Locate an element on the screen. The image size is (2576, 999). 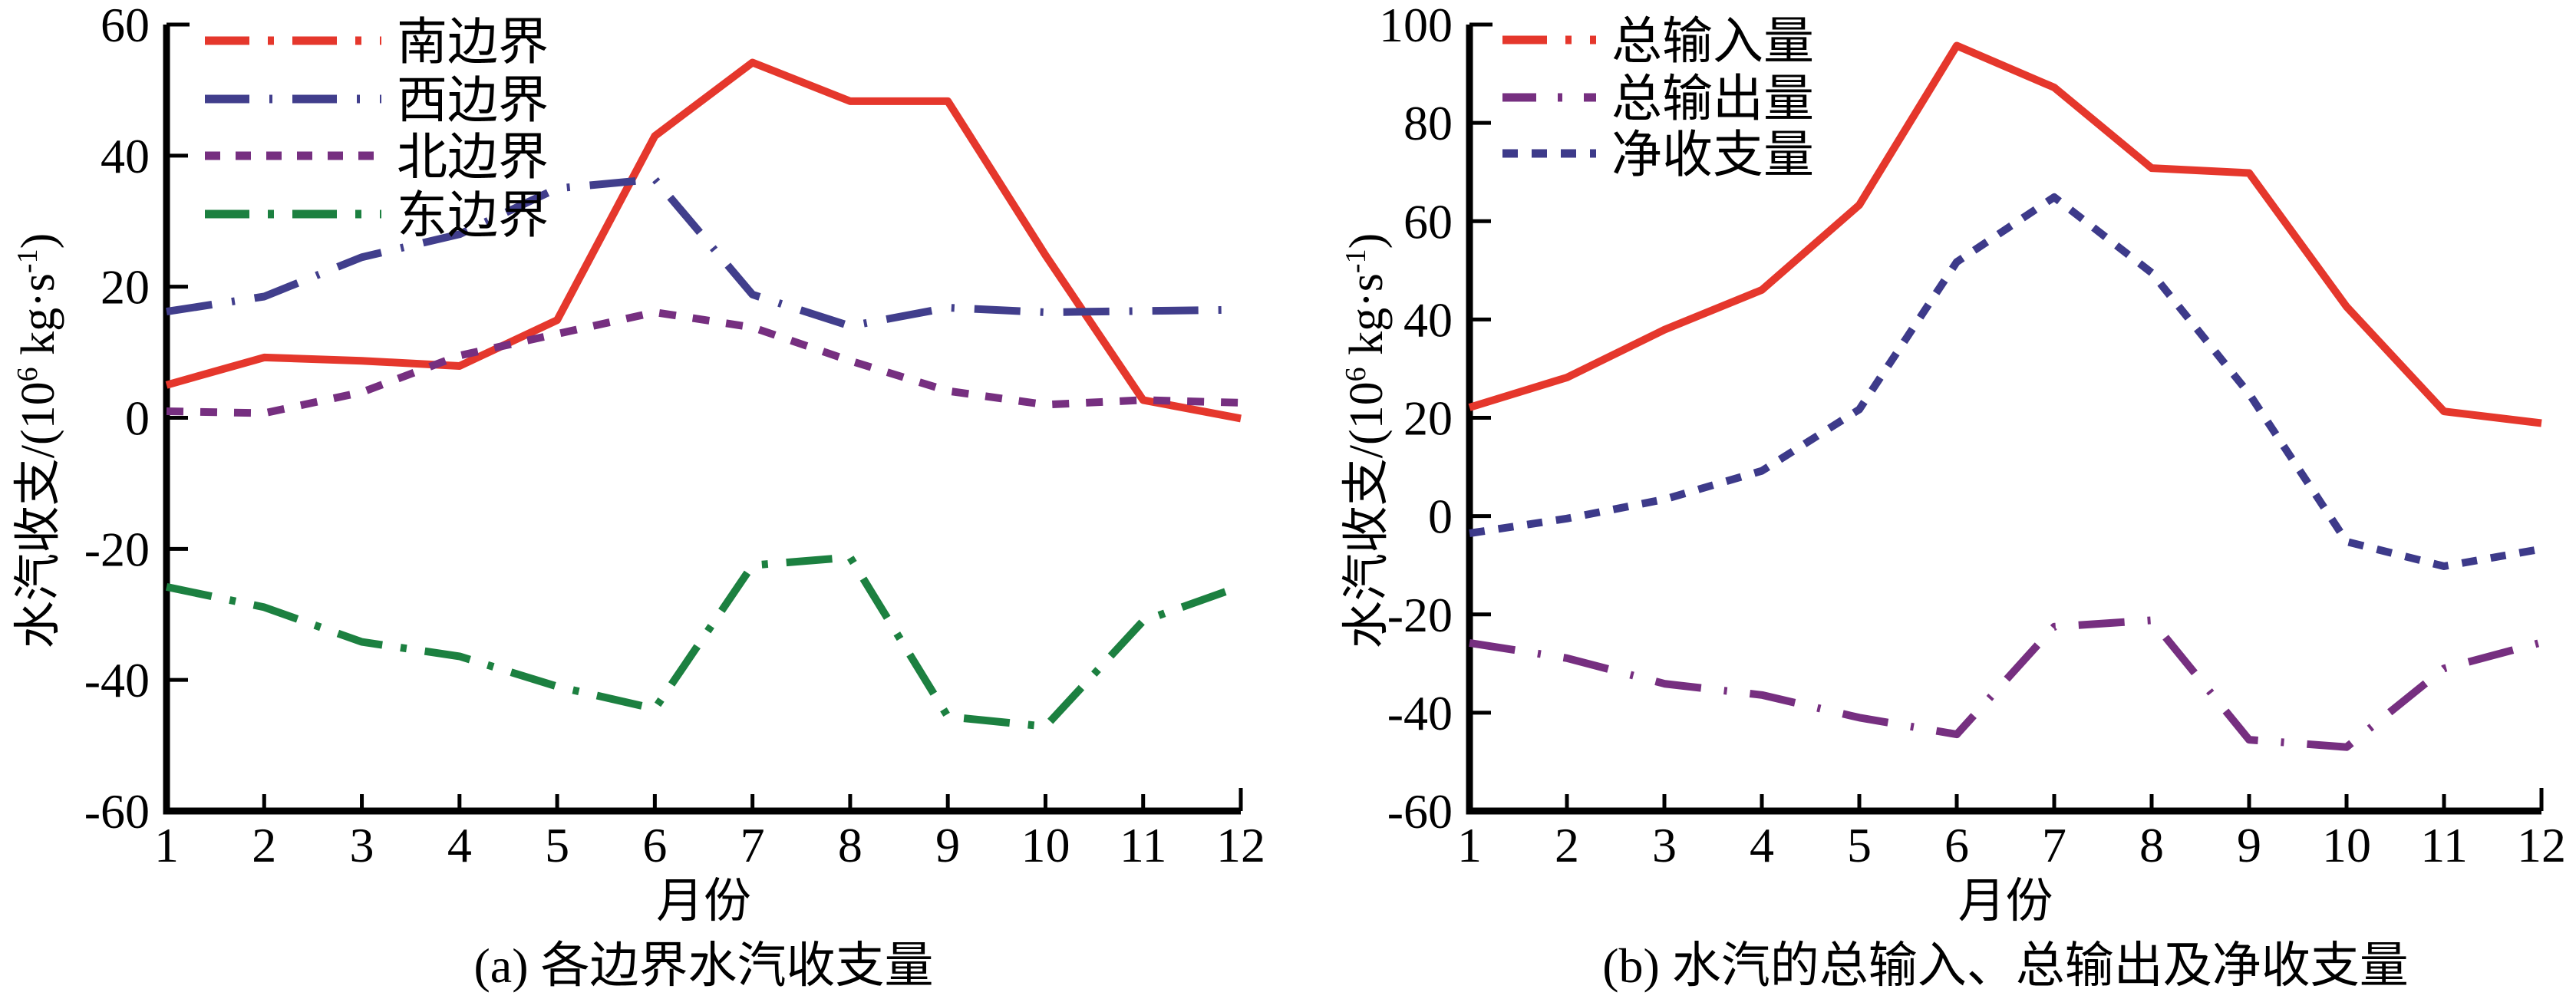
chart-caption: (b) 水汽的总输入、总输出及净收支量 is located at coordinates (2005, 965).